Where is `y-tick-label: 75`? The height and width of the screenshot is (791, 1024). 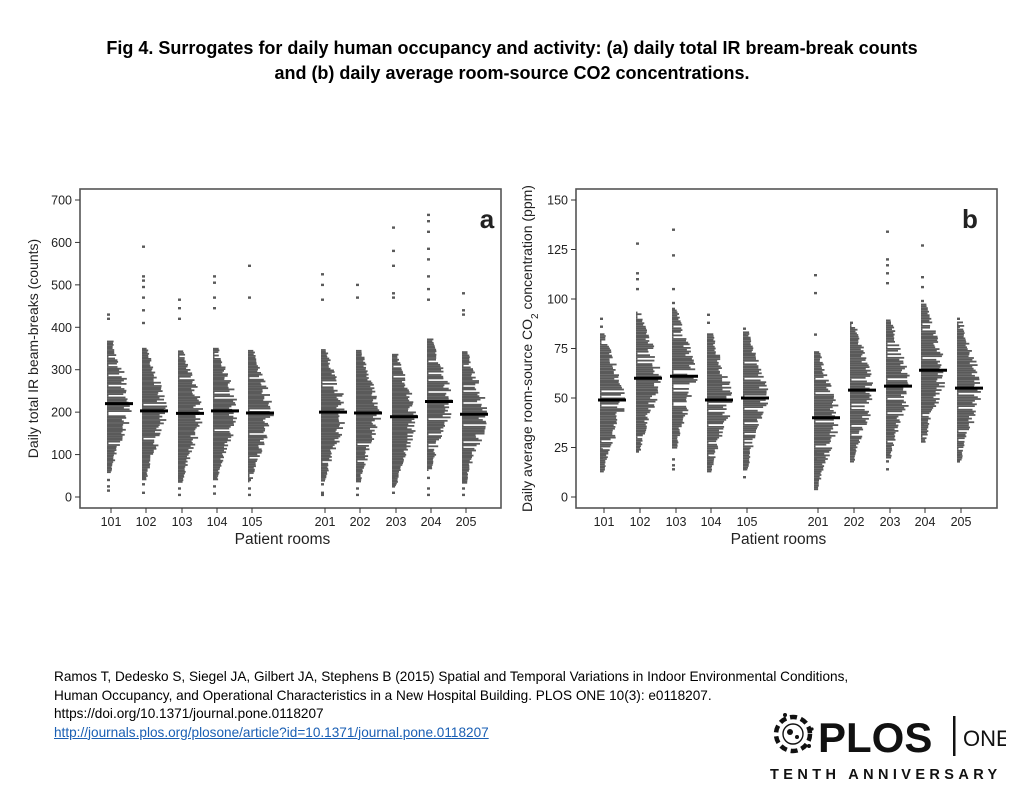
y-tick-label: 75 is located at coordinates (561, 349).